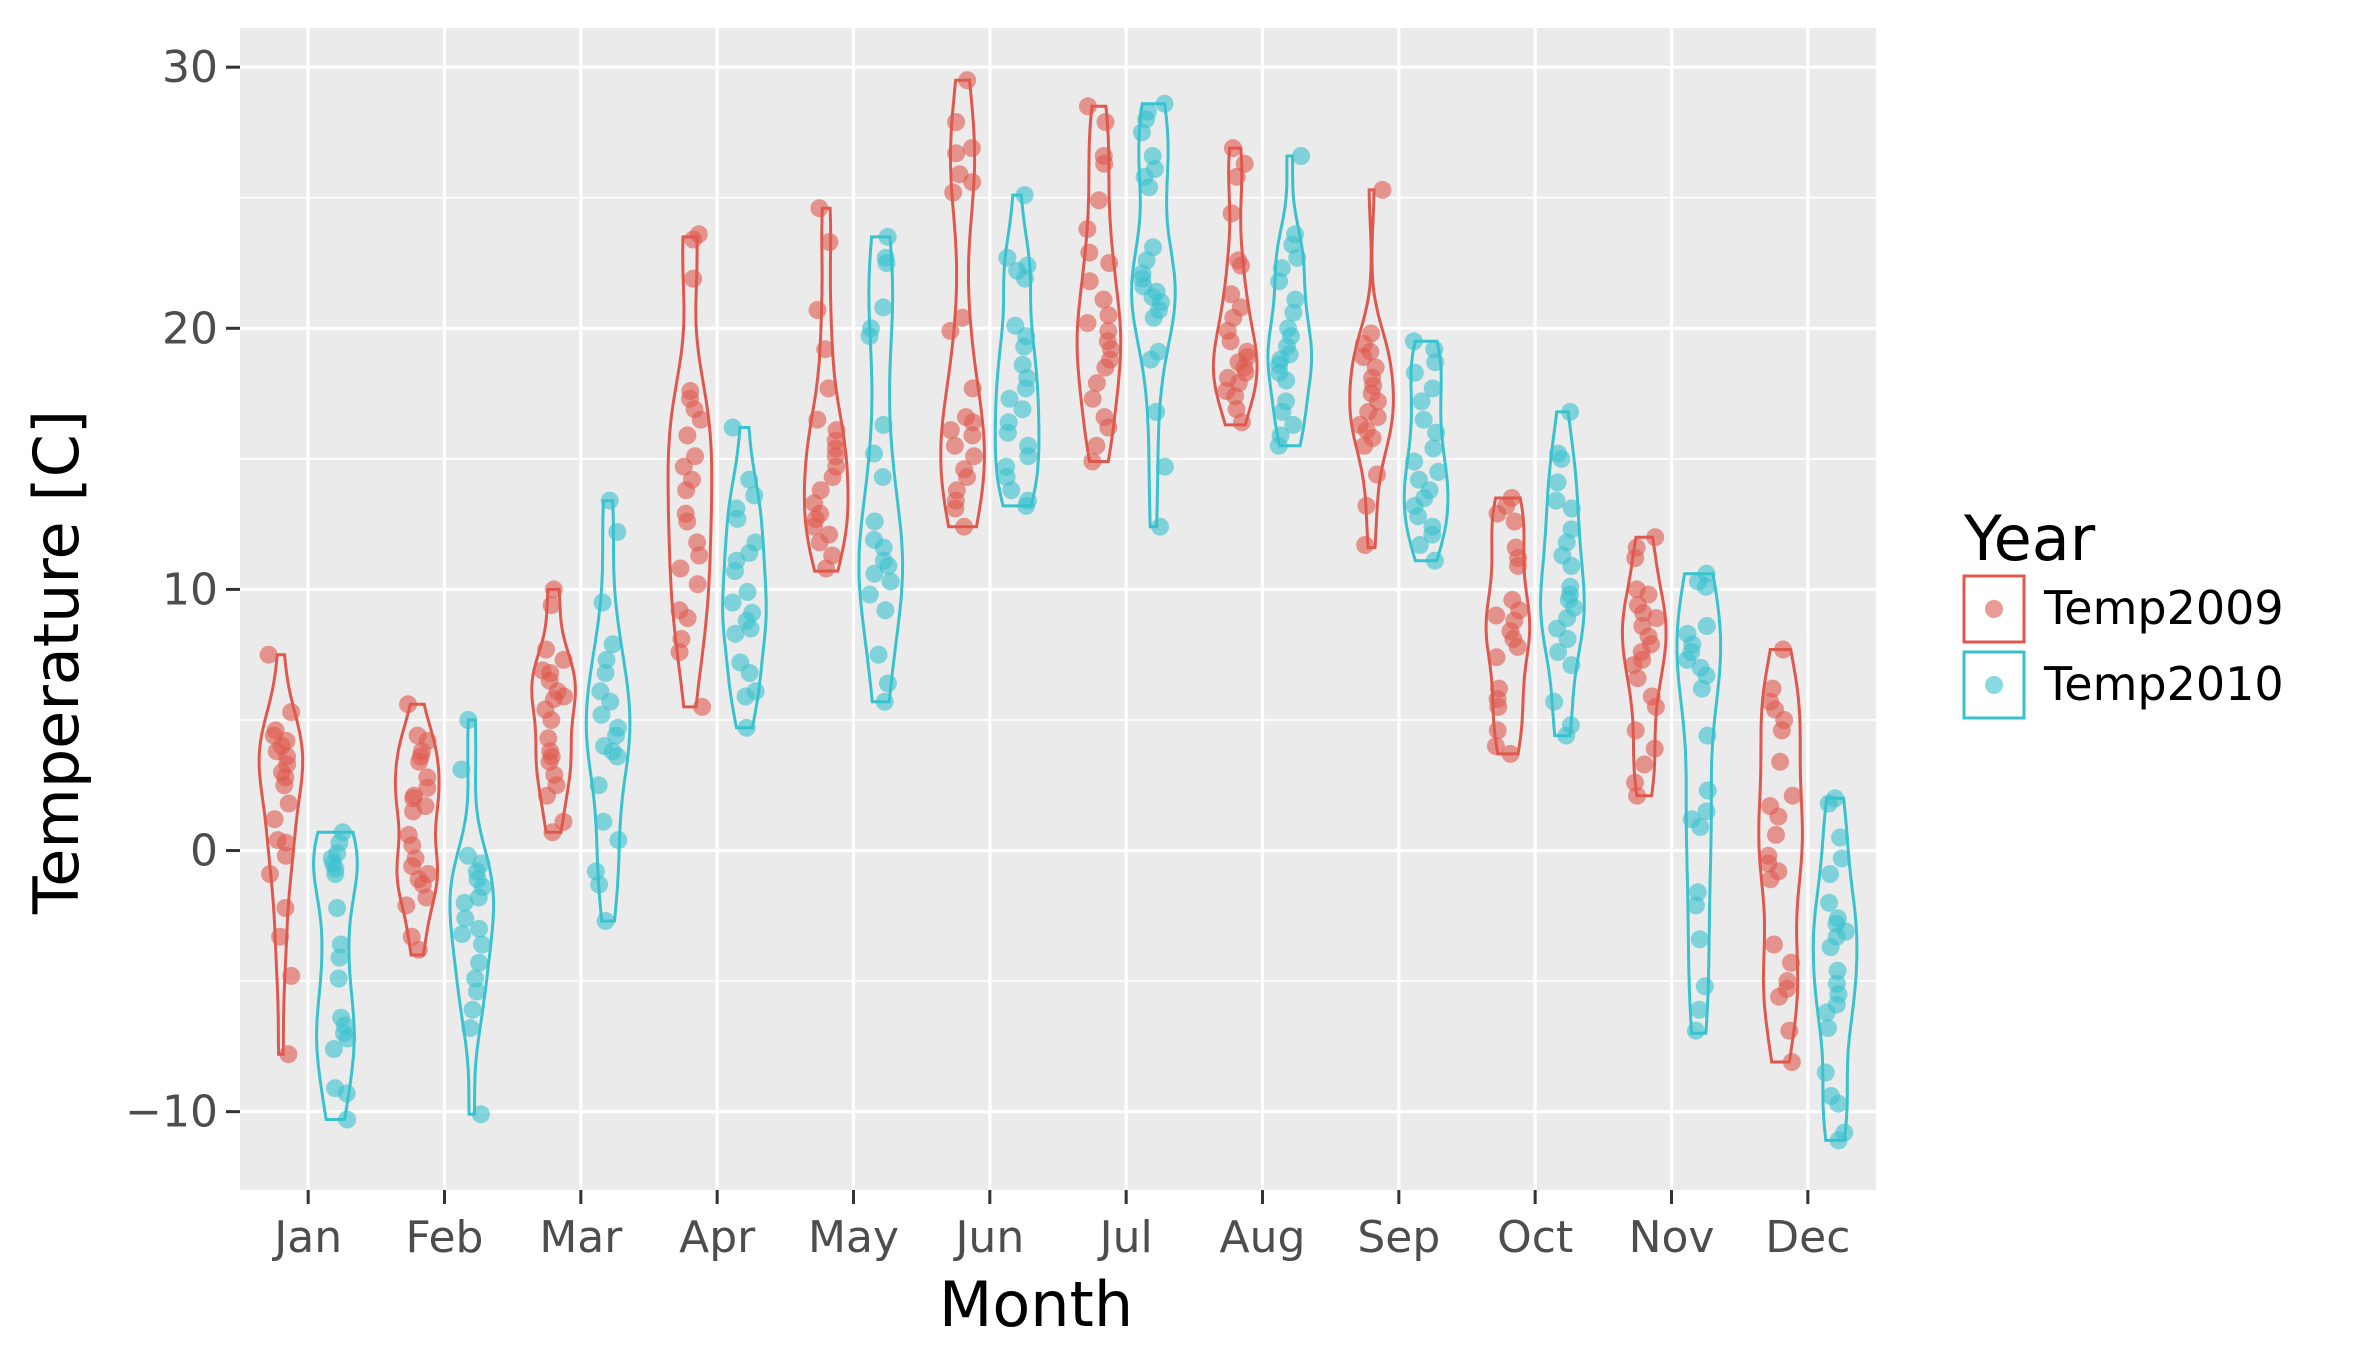 This screenshot has width=2367, height=1365. Describe the element at coordinates (1263, 1237) in the screenshot. I see `x-tick-label: Aug` at that location.